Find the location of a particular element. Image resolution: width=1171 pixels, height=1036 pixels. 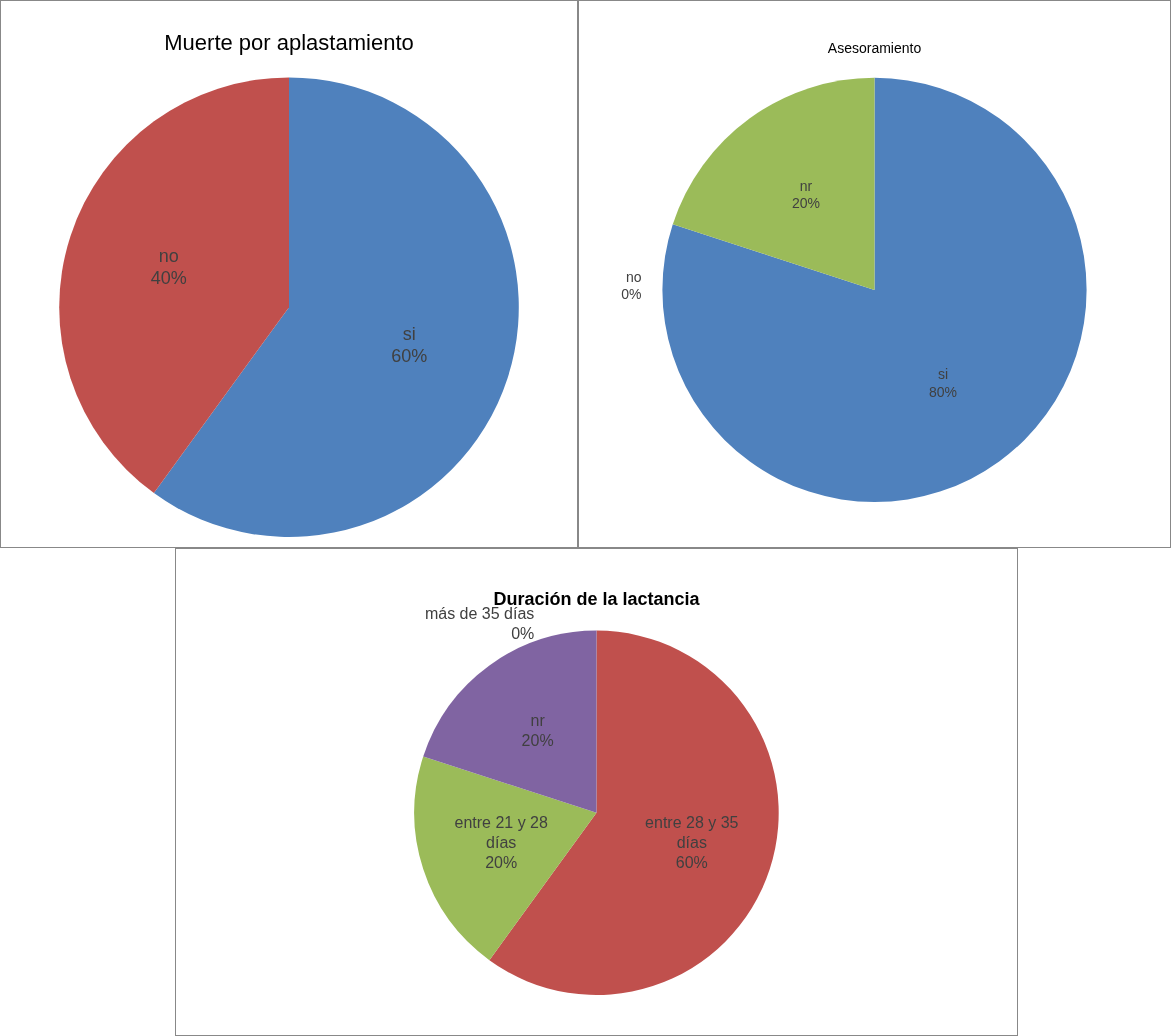

category-label: más de 35 días is located at coordinates (479, 614).